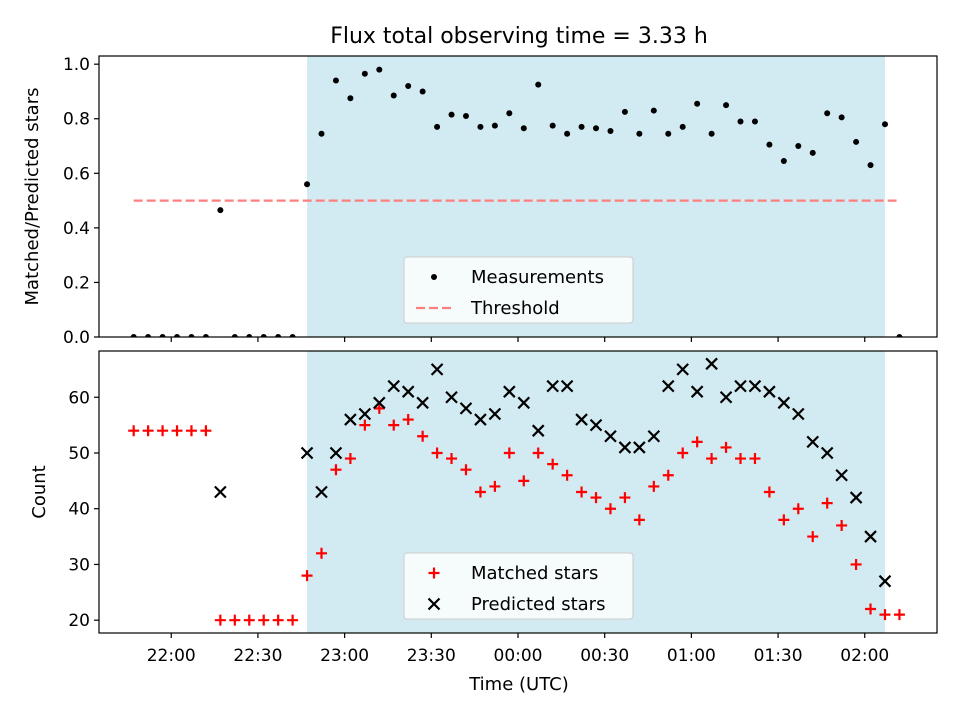 The width and height of the screenshot is (960, 724). Describe the element at coordinates (79, 398) in the screenshot. I see `y-tick-label: 60` at that location.